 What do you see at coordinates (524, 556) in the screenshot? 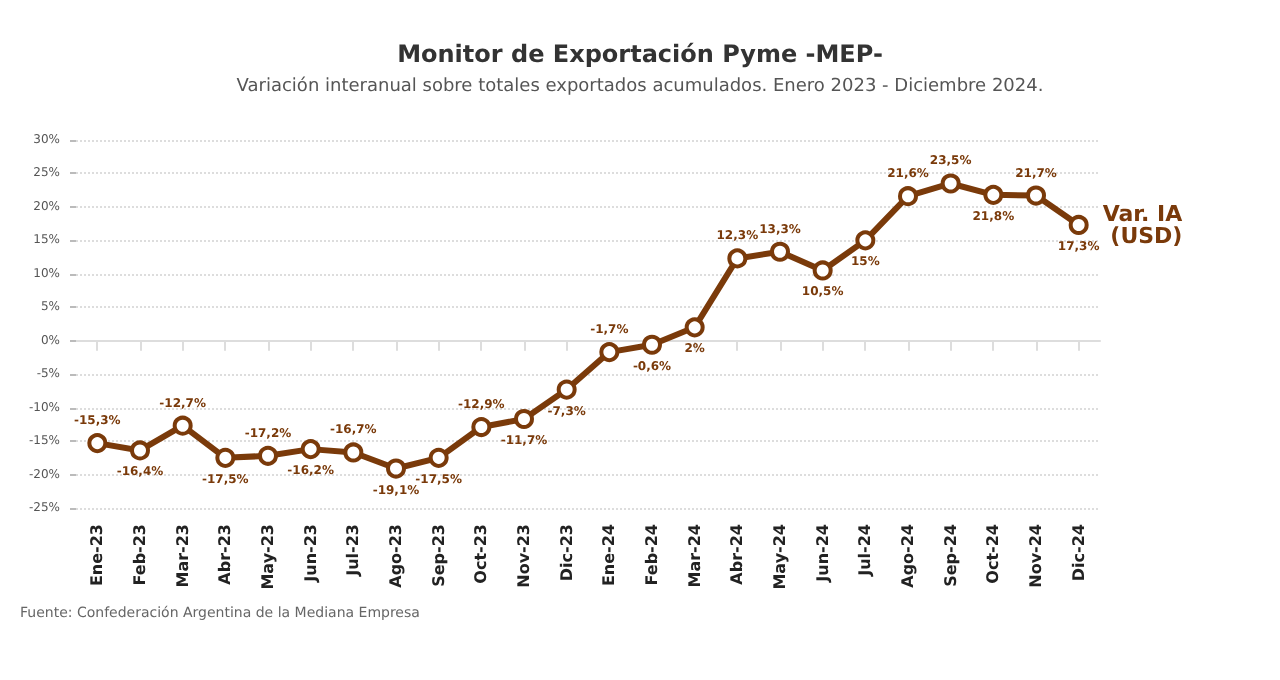
I see `x-tick-label: Nov-23` at bounding box center [524, 556].